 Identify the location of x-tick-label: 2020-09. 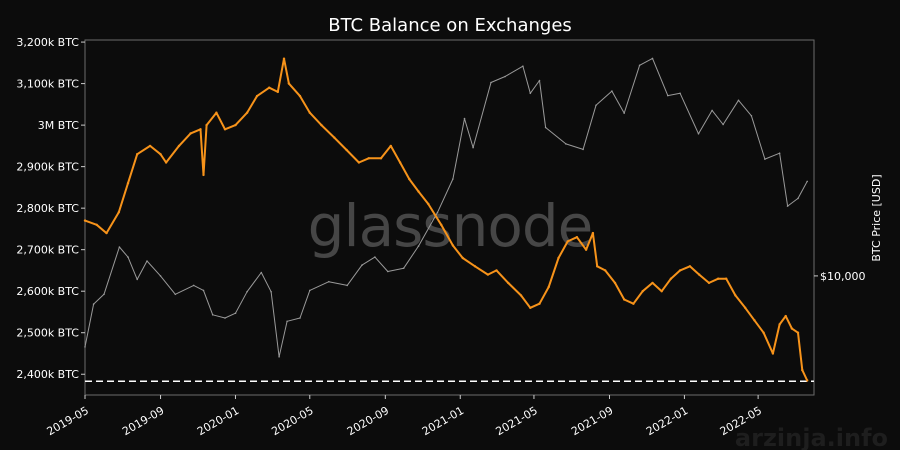
(368, 421).